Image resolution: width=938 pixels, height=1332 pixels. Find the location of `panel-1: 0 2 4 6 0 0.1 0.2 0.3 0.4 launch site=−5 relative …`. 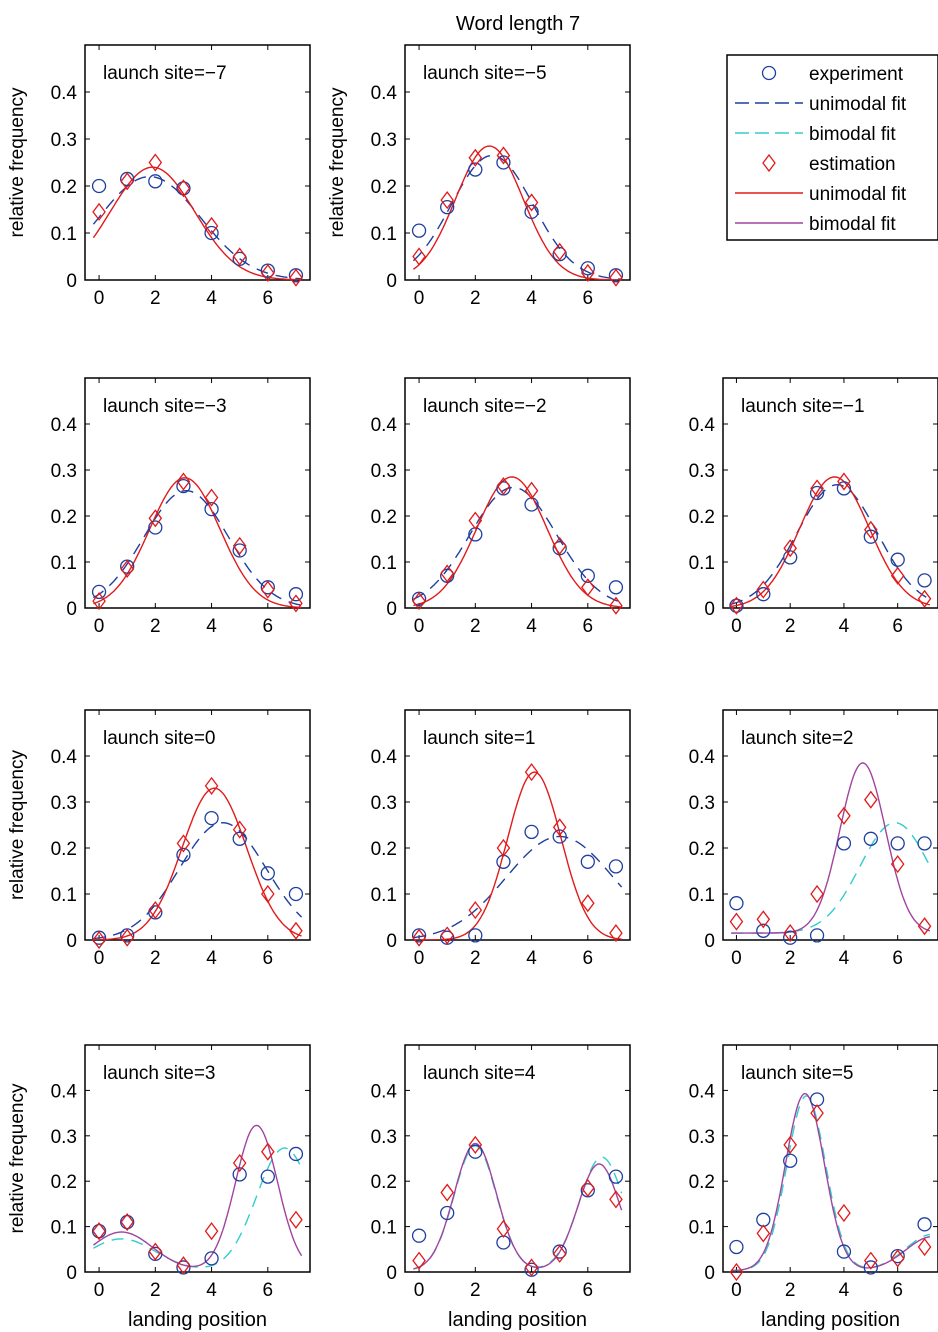

panel-1: 0 2 4 6 0 0.1 0.2 0.3 0.4 launch site=−5 relative … is located at coordinates (479, 176).